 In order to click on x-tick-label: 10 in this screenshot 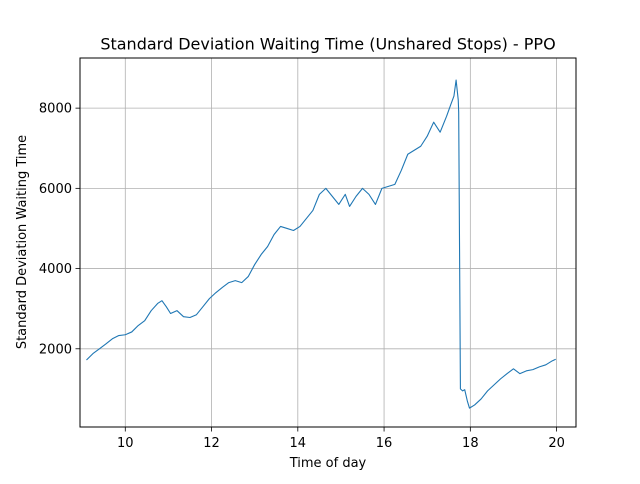, I will do `click(125, 443)`.